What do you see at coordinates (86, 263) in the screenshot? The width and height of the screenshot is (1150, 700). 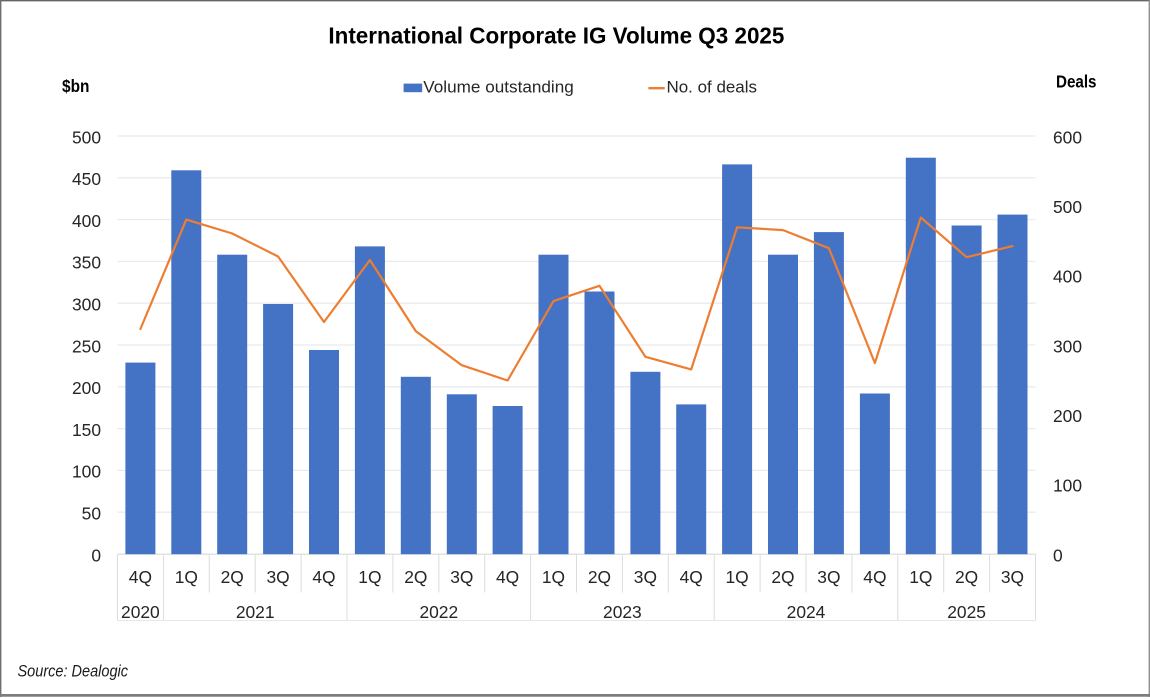 I see `svg-text: 350` at bounding box center [86, 263].